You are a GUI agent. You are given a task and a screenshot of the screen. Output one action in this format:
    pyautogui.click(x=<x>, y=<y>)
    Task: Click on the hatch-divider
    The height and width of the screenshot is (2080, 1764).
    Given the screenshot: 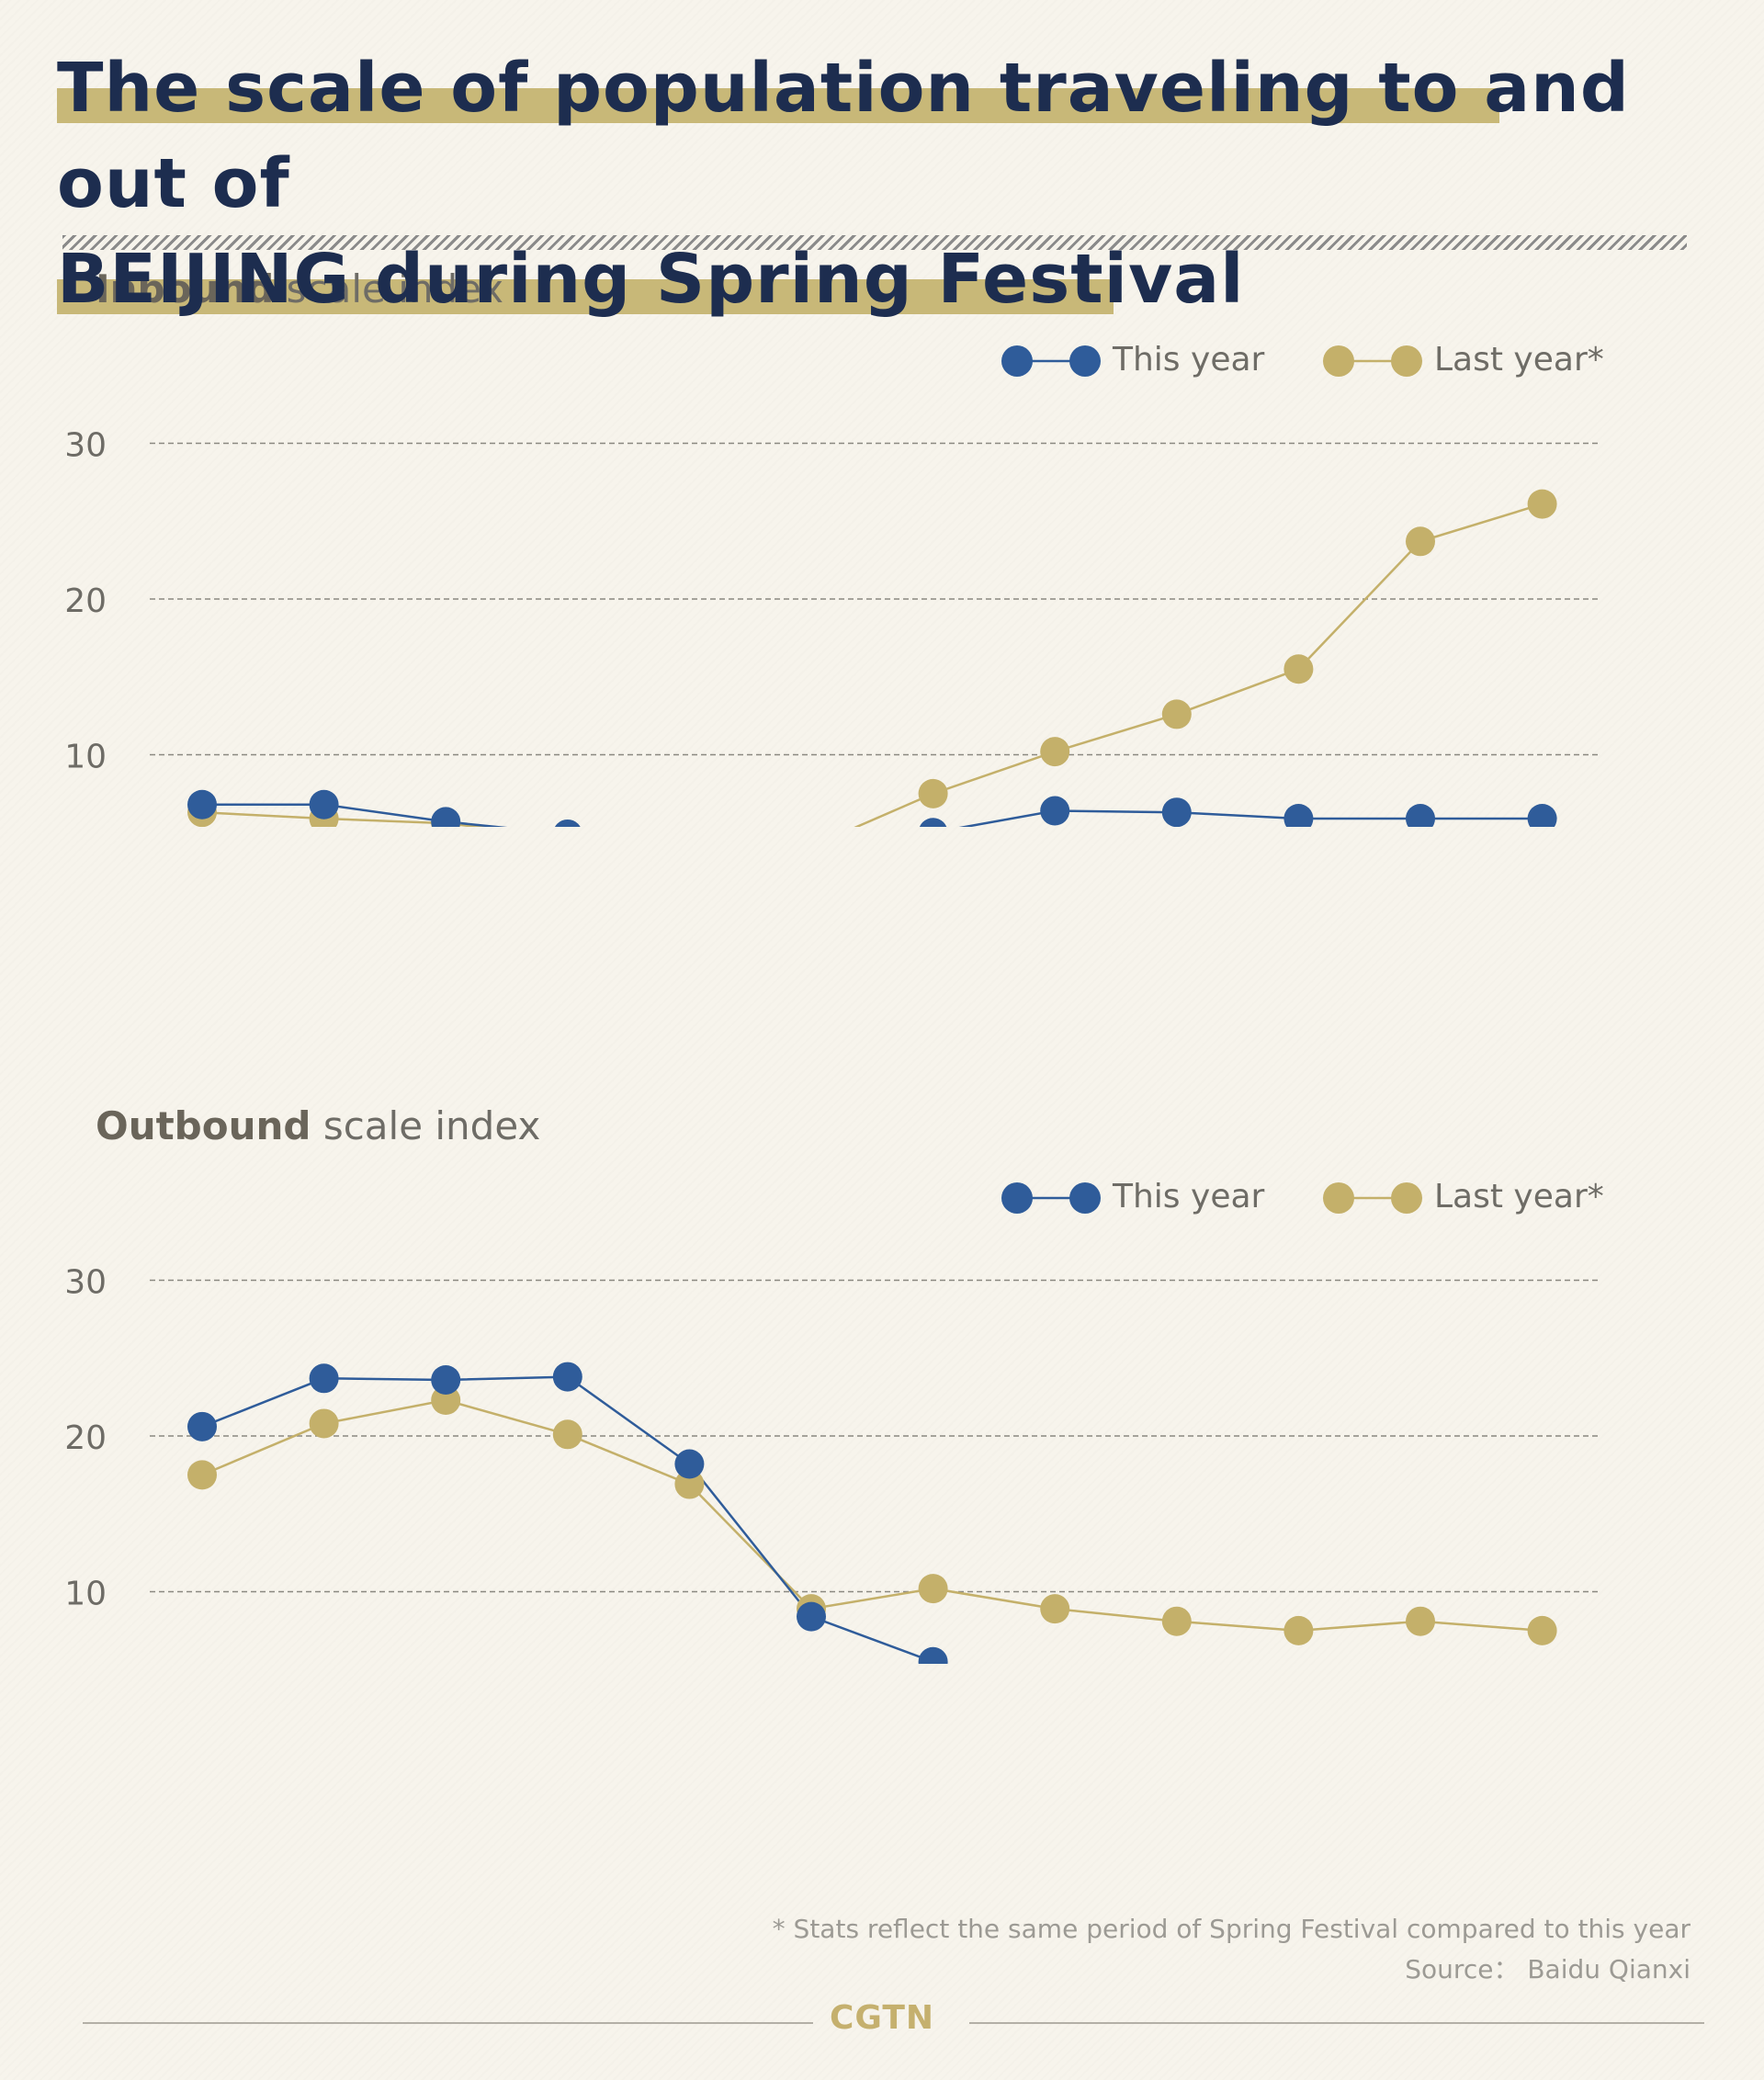 What is the action you would take?
    pyautogui.click(x=874, y=242)
    